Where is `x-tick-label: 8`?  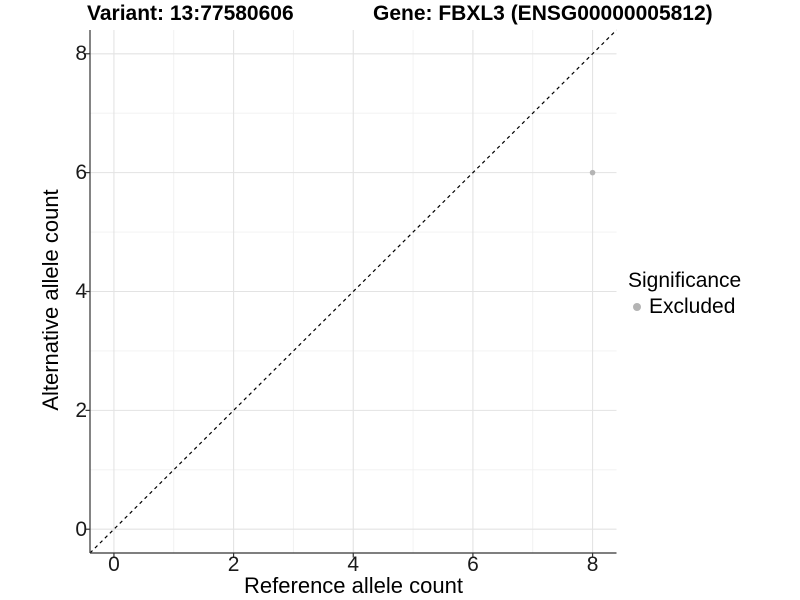 x-tick-label: 8 is located at coordinates (592, 564).